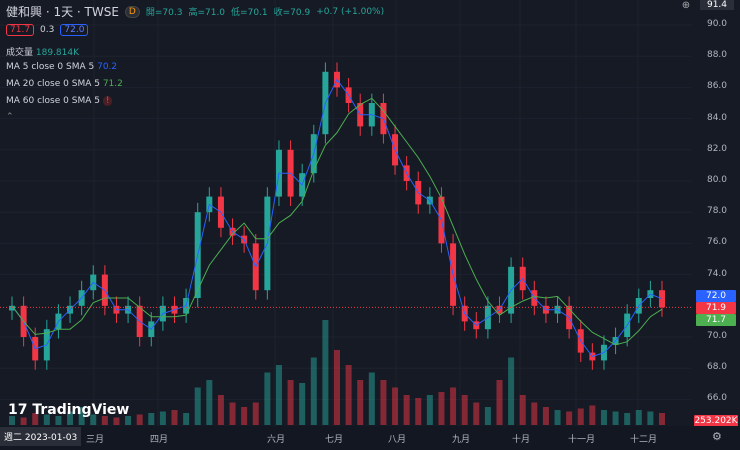  I want to click on buy-button: 72.0, so click(74, 30).